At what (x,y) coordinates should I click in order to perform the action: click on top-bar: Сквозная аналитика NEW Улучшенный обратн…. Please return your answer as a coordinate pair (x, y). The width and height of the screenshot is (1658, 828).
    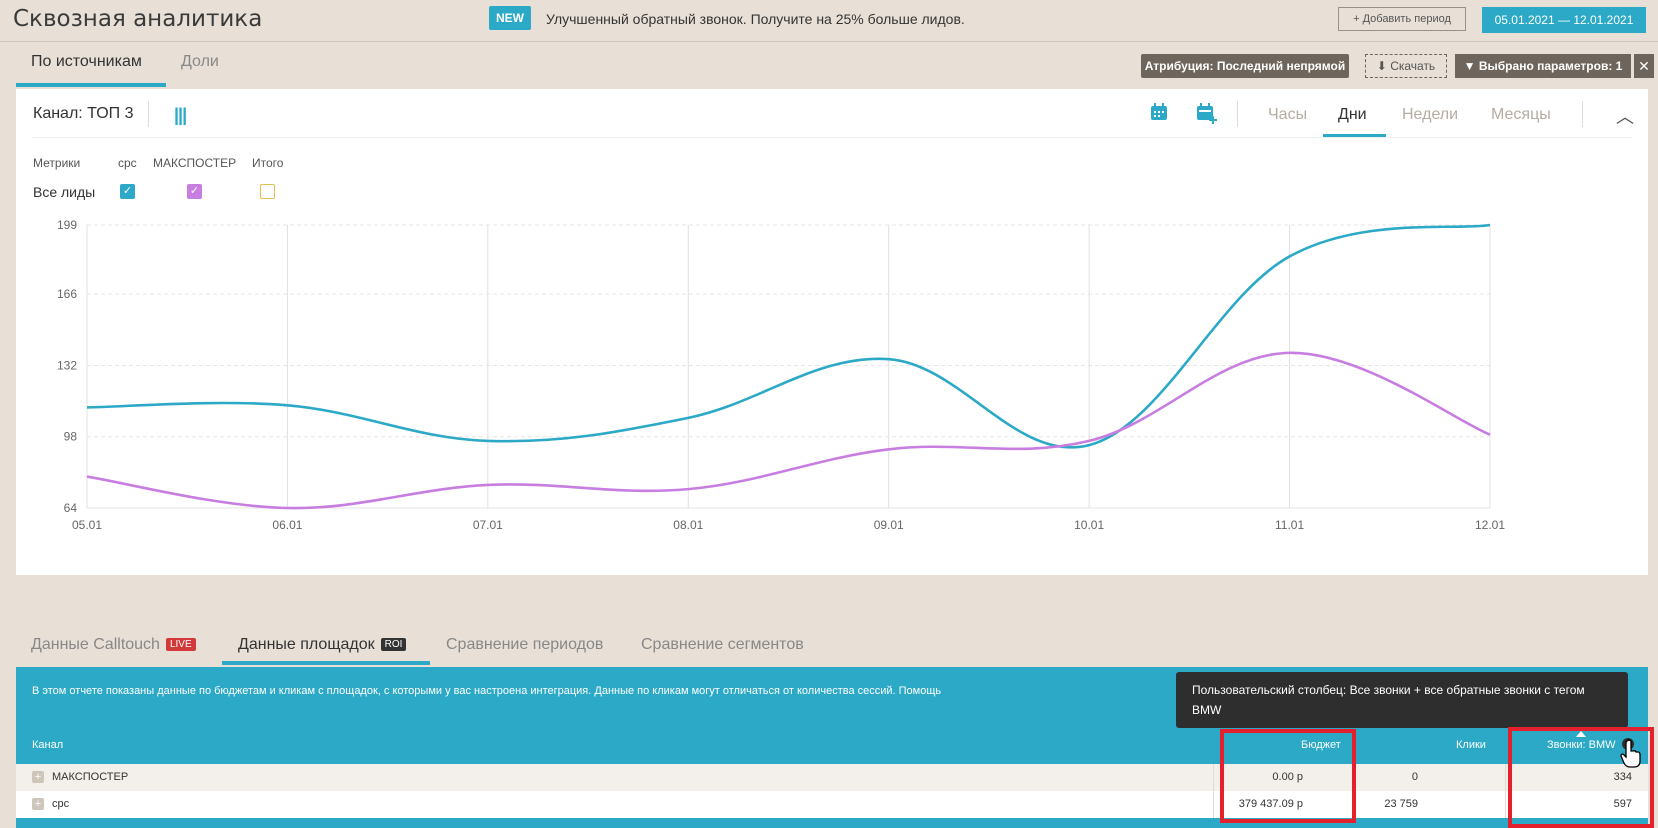
    Looking at the image, I should click on (829, 21).